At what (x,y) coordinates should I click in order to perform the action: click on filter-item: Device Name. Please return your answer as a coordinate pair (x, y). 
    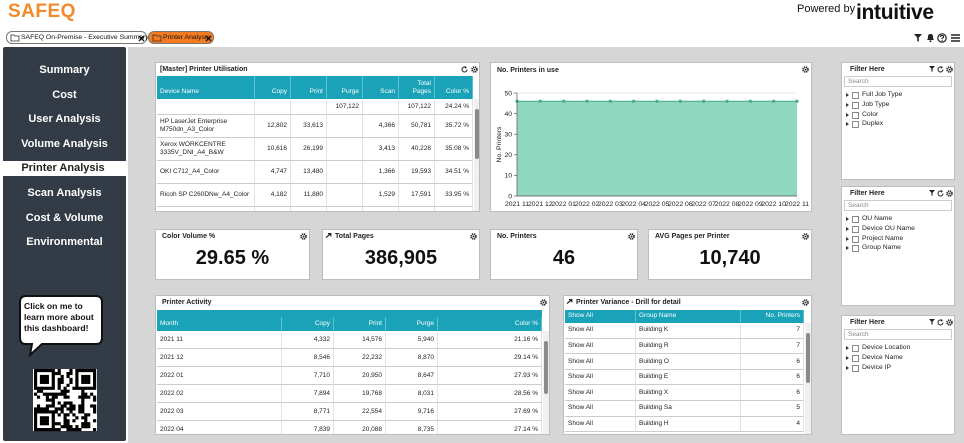
    Looking at the image, I should click on (882, 357).